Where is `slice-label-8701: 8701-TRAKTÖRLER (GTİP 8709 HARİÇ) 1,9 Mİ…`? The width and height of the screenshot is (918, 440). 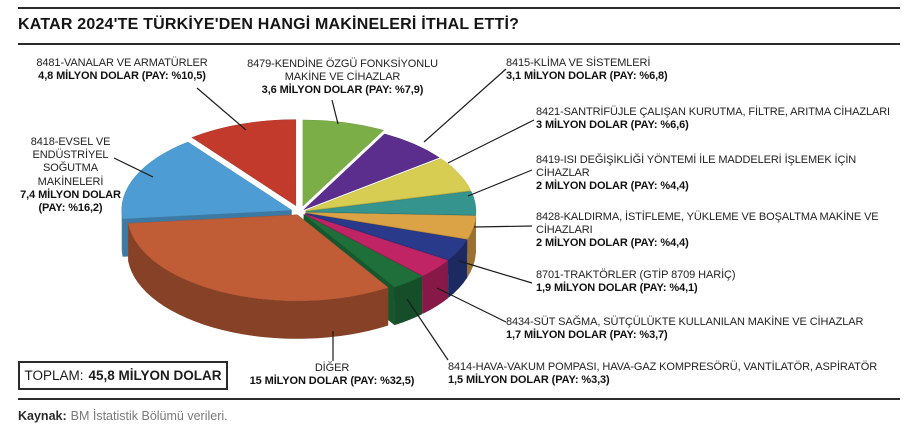
slice-label-8701: 8701-TRAKTÖRLER (GTİP 8709 HARİÇ) 1,9 Mİ… is located at coordinates (706, 282).